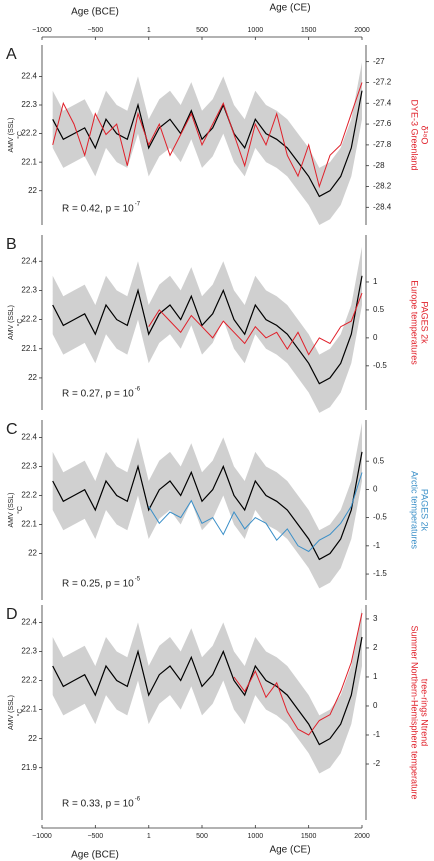 This screenshot has width=434, height=861. Describe the element at coordinates (382, 123) in the screenshot. I see `y2-tick-label: -27.6` at that location.